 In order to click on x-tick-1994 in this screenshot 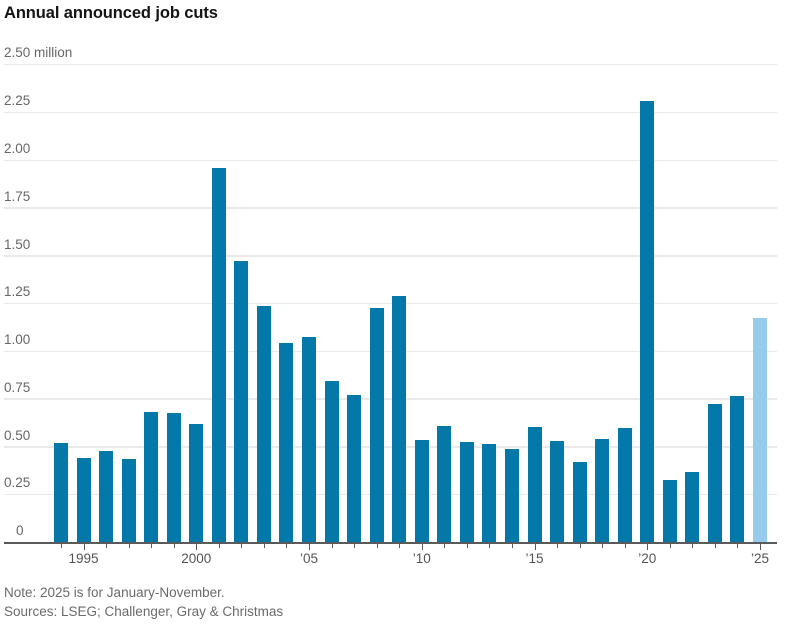, I will do `click(61, 545)`.